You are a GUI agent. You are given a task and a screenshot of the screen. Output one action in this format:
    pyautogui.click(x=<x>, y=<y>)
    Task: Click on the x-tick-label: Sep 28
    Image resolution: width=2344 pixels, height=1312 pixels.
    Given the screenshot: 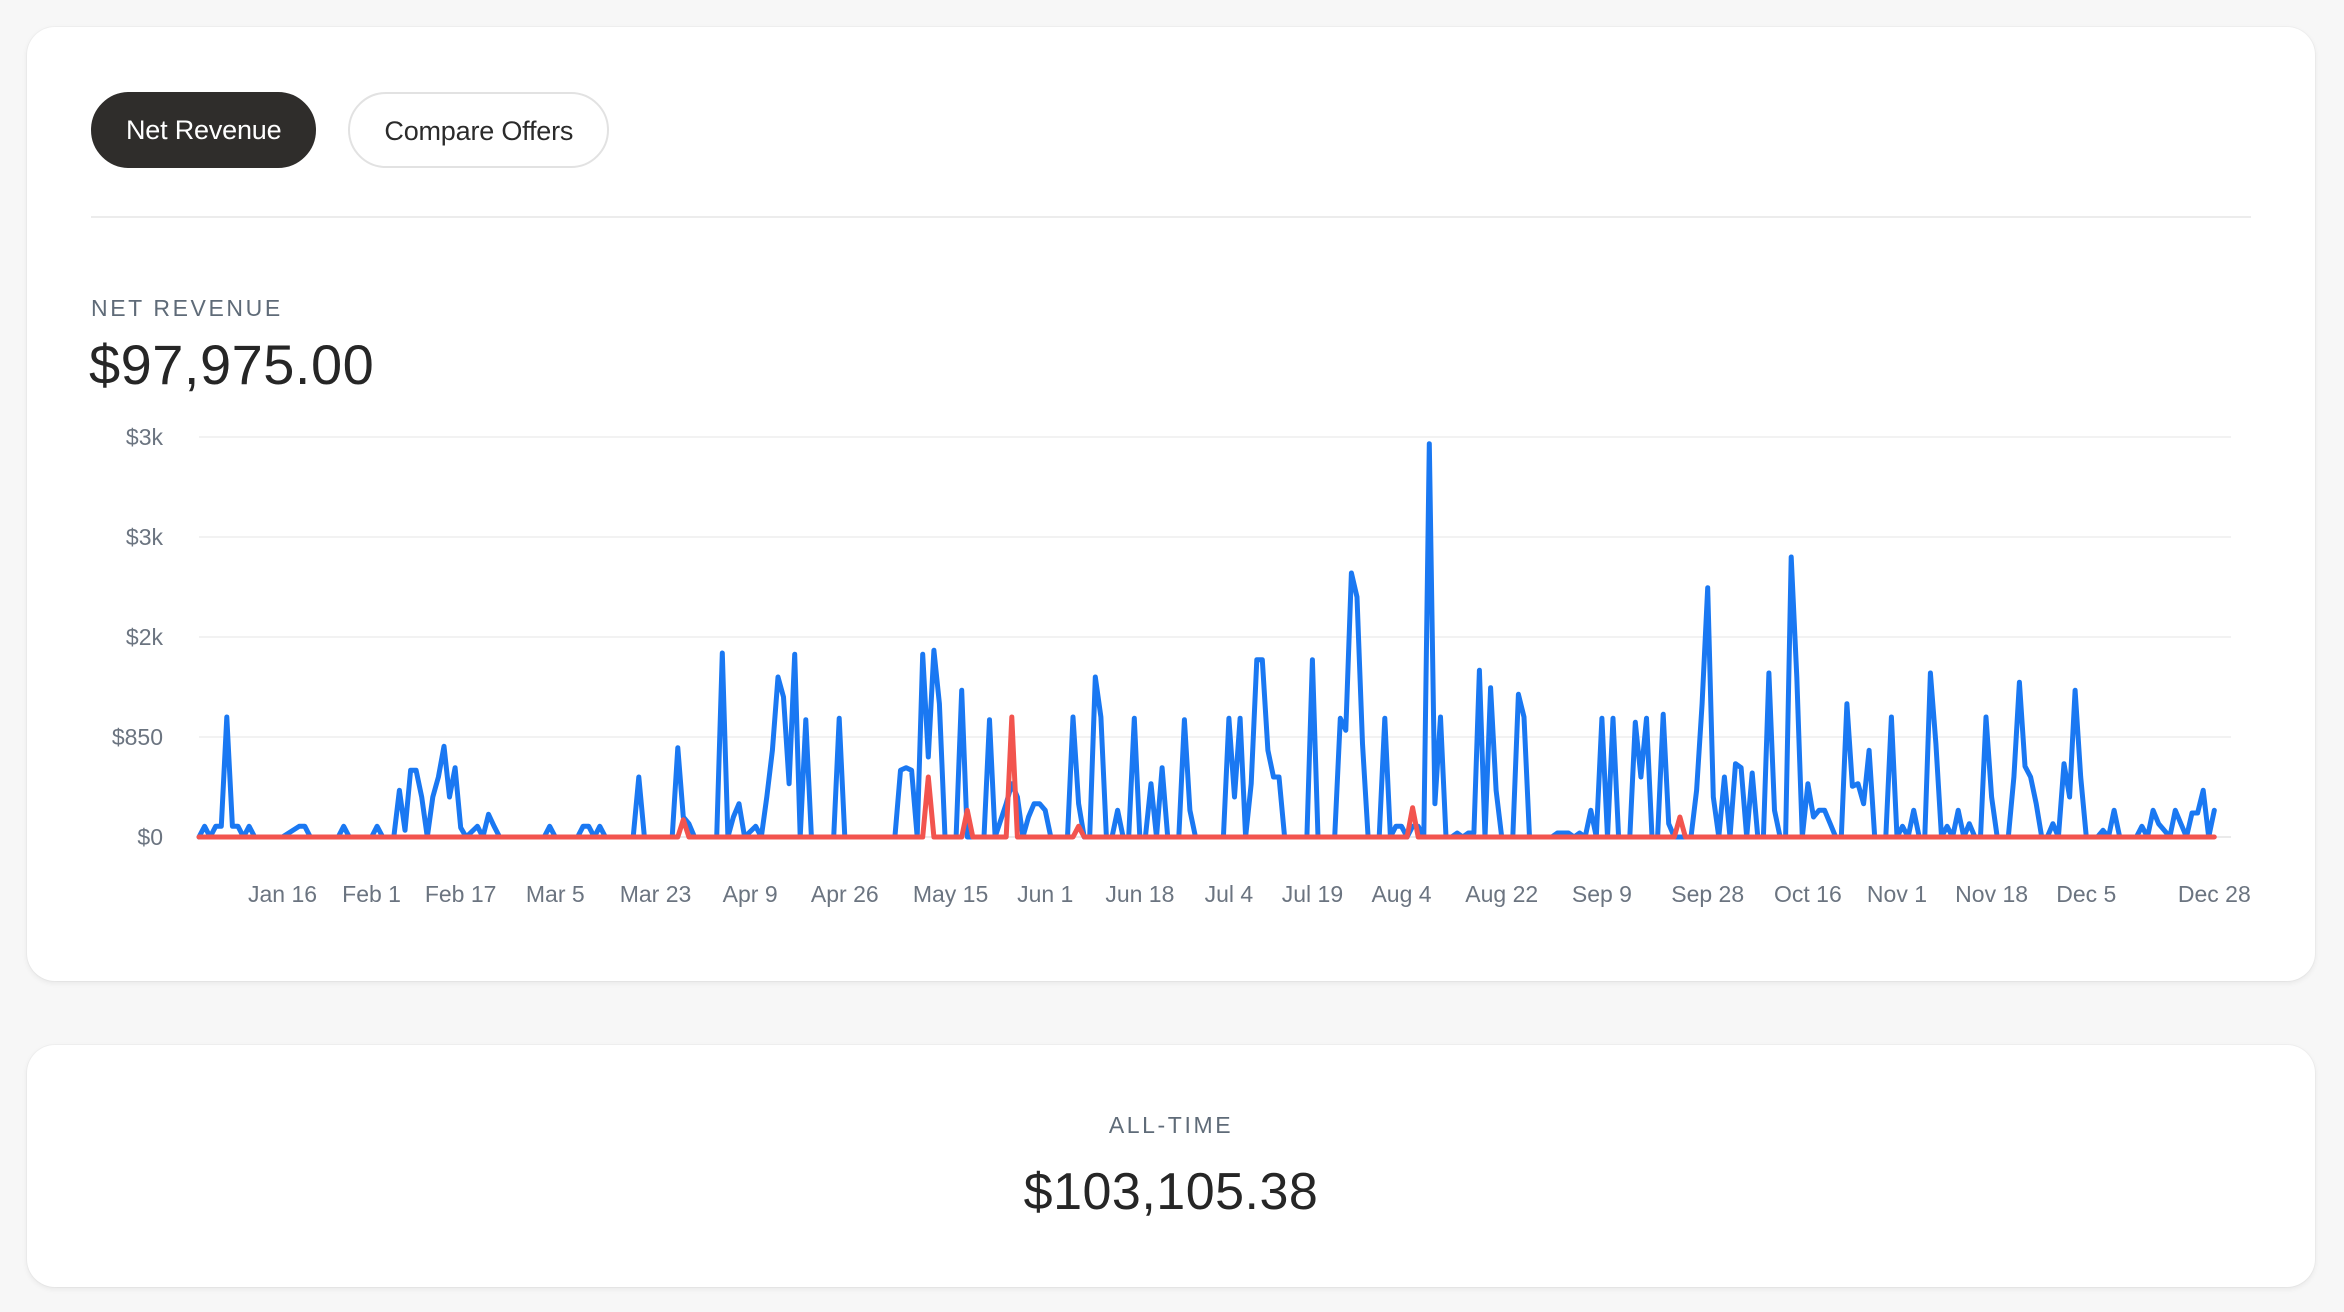 What is the action you would take?
    pyautogui.click(x=1707, y=894)
    